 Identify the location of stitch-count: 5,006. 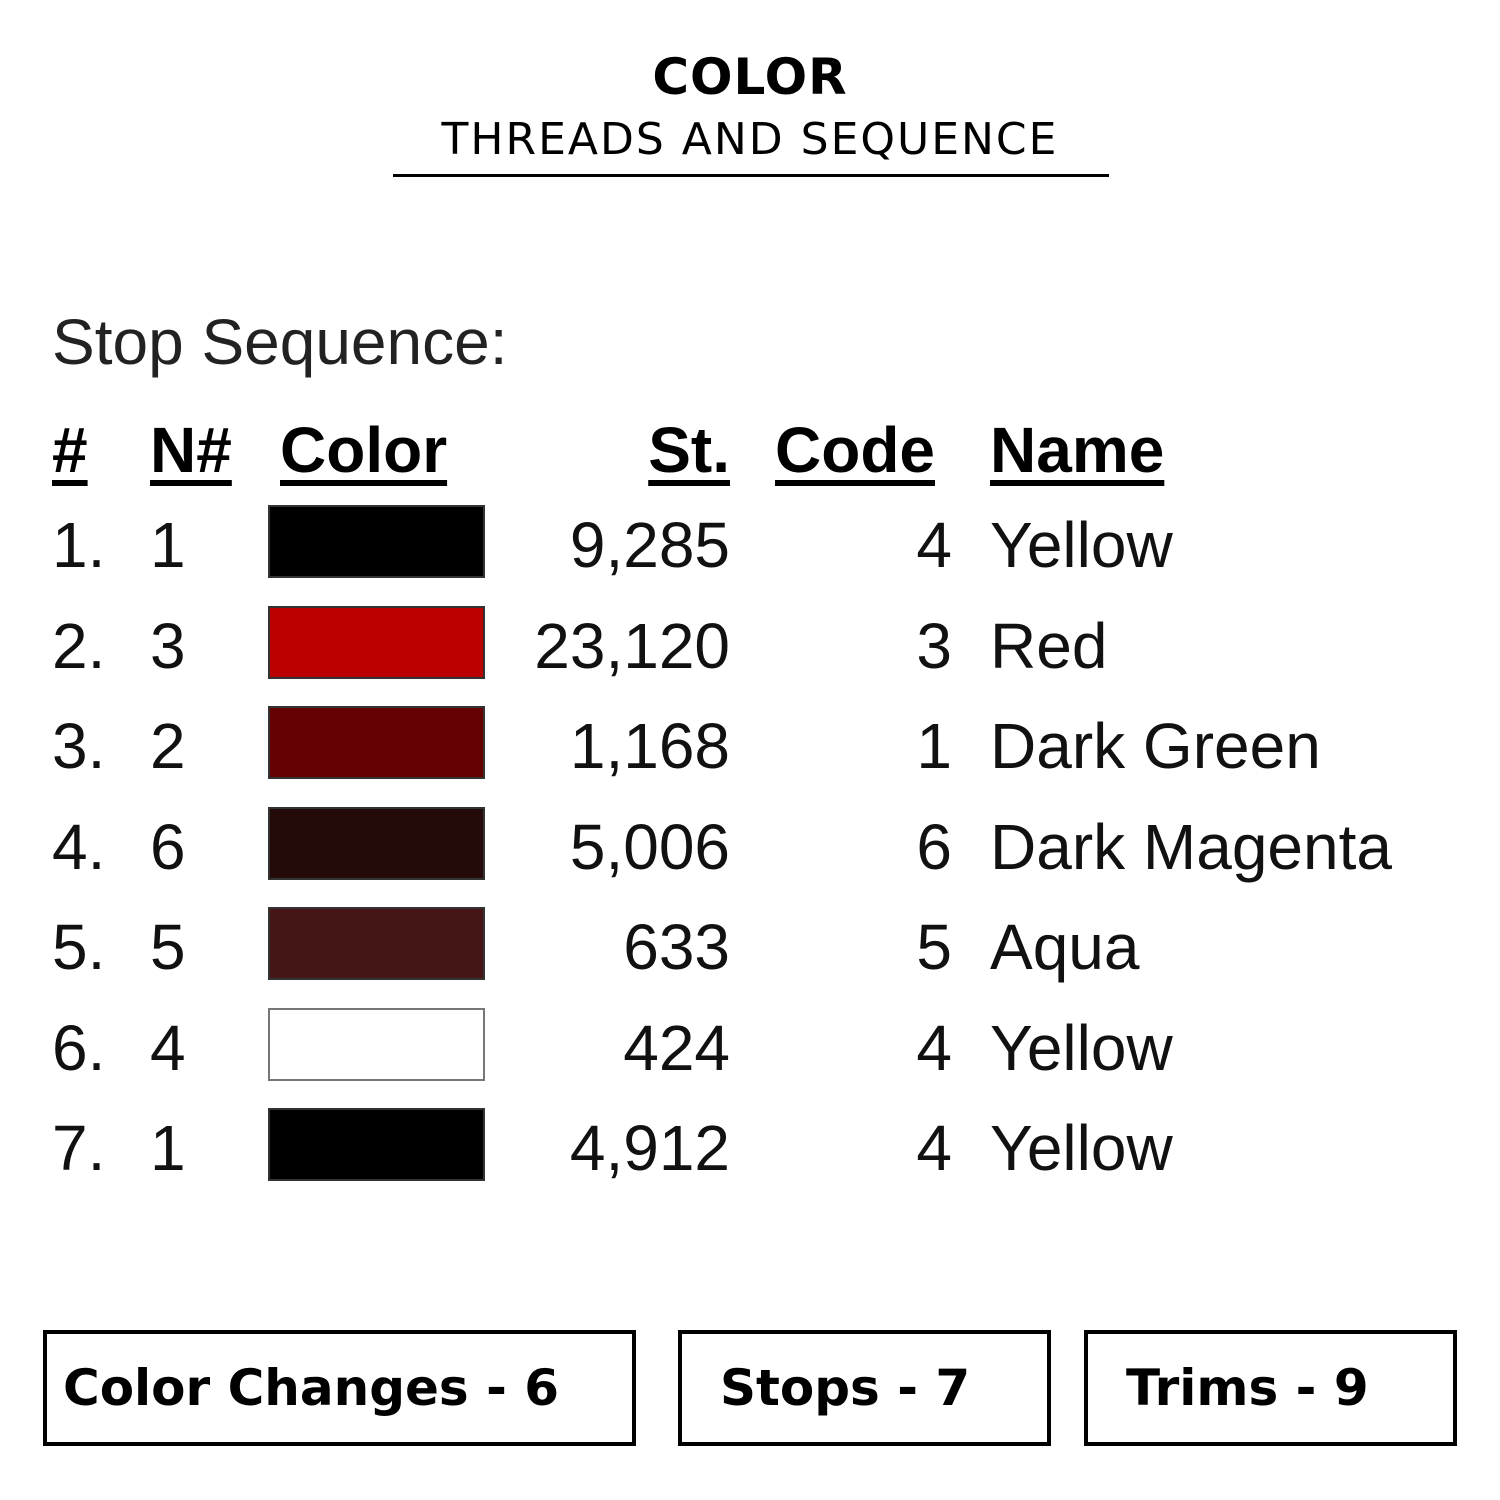
(649, 846).